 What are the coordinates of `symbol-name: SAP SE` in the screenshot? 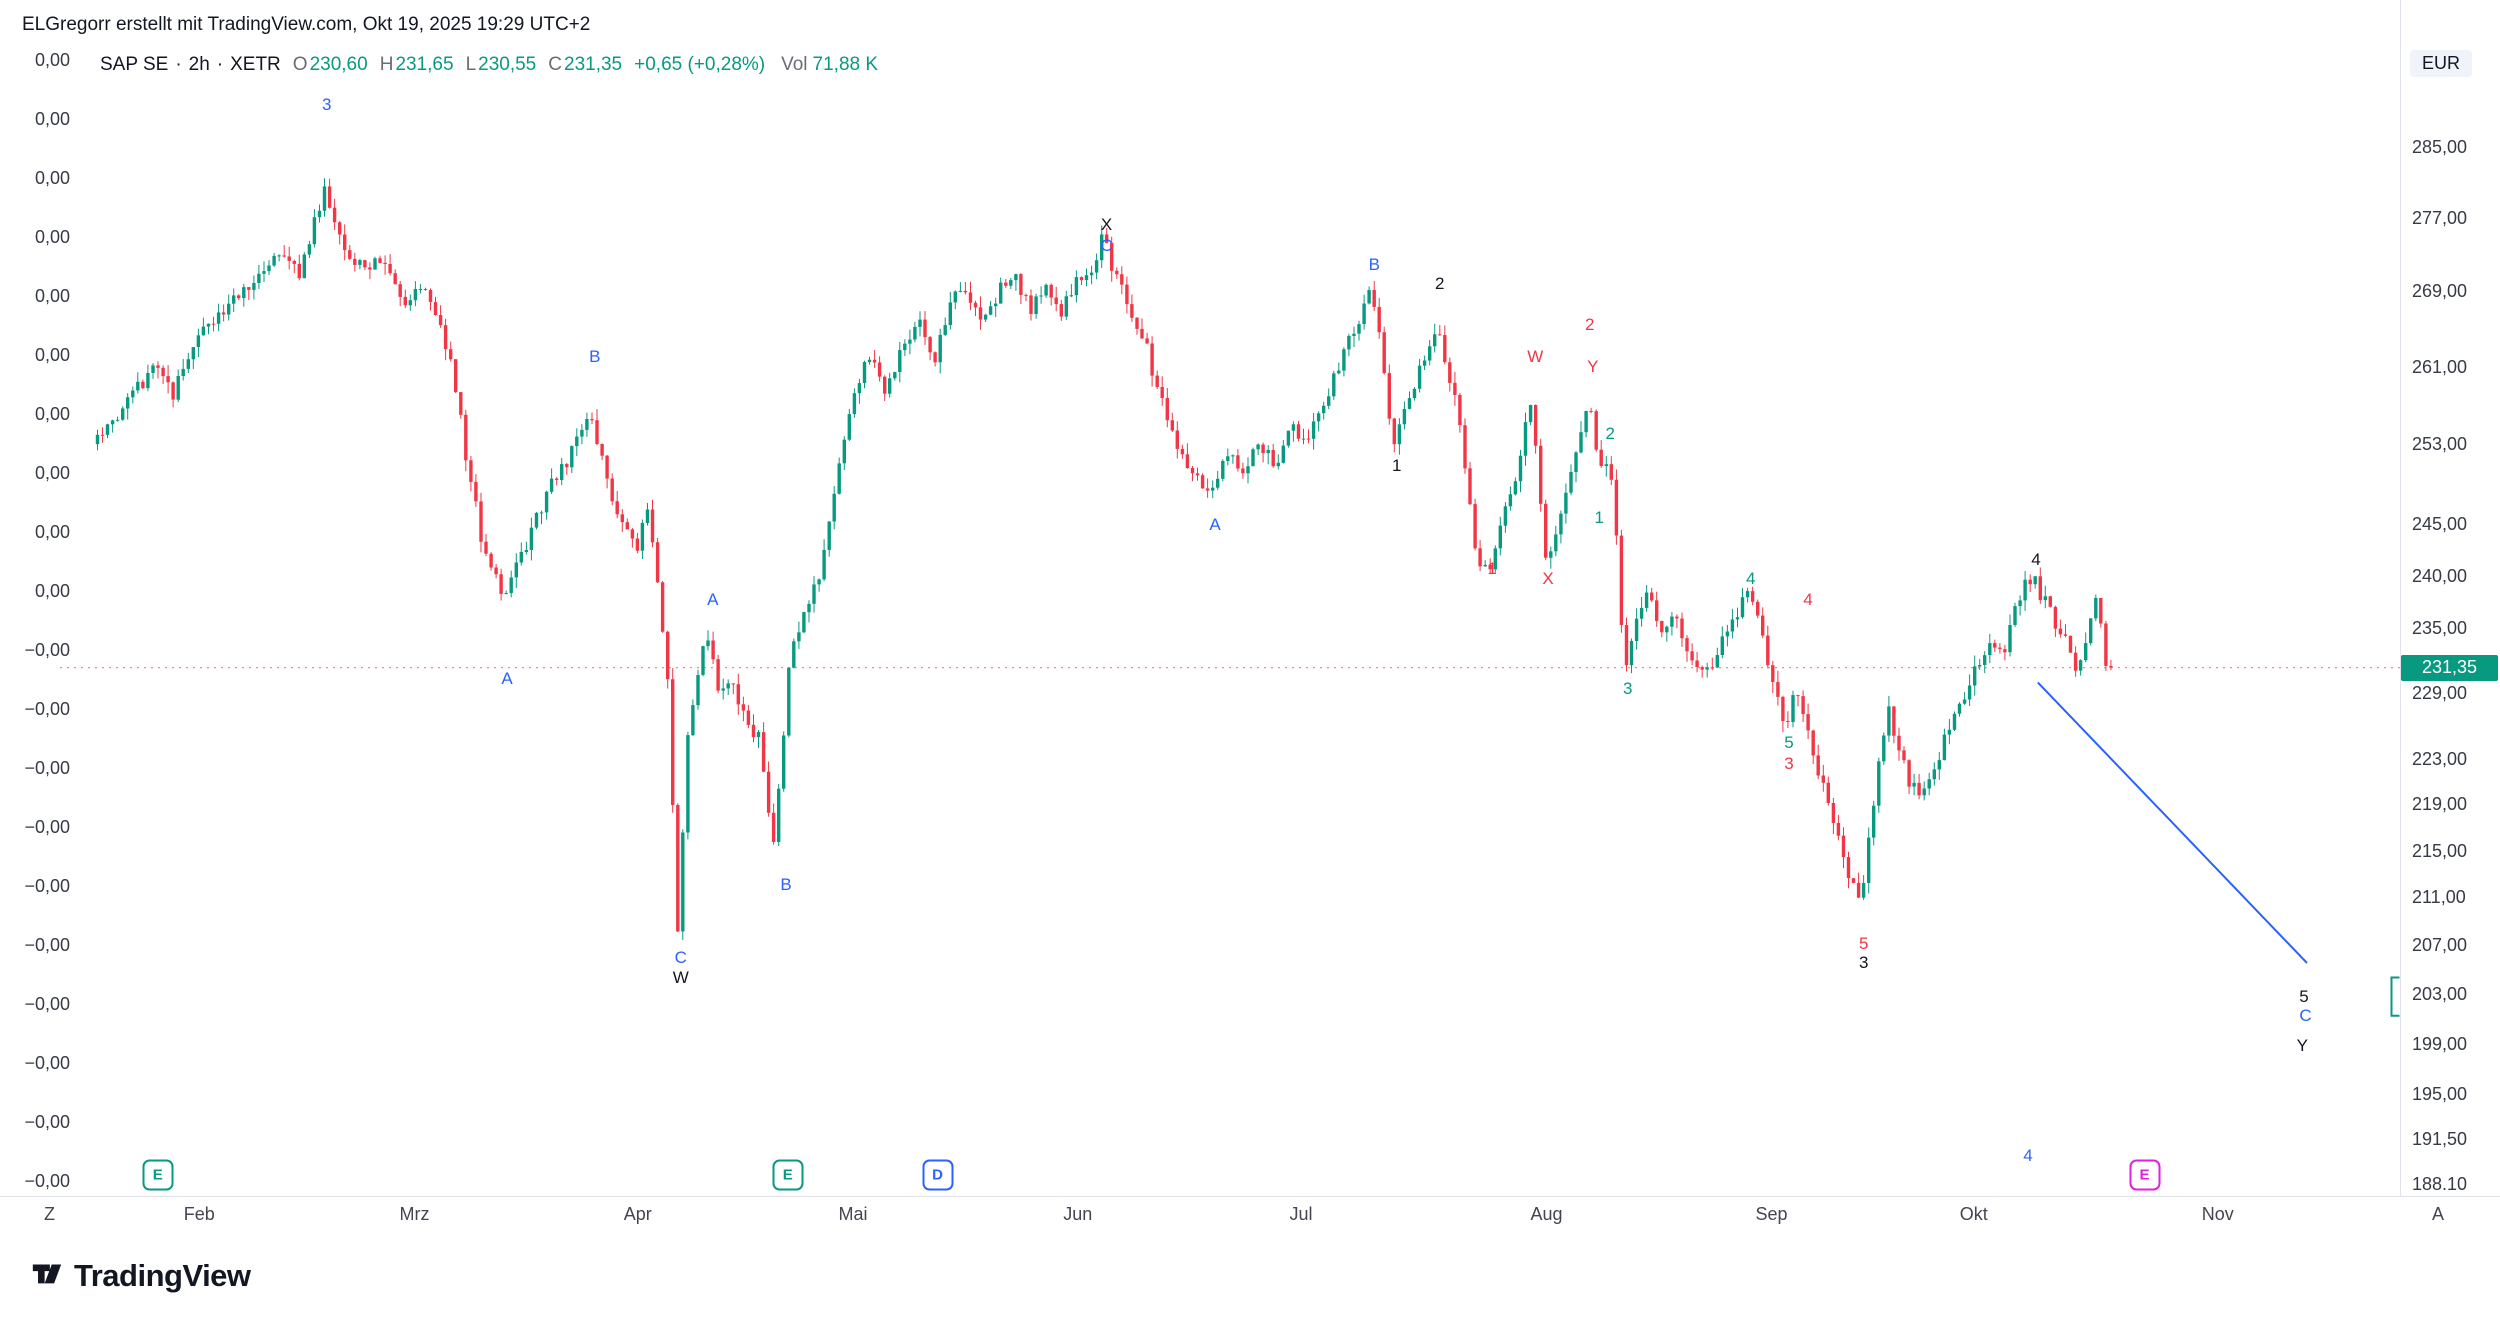 It's located at (134, 64).